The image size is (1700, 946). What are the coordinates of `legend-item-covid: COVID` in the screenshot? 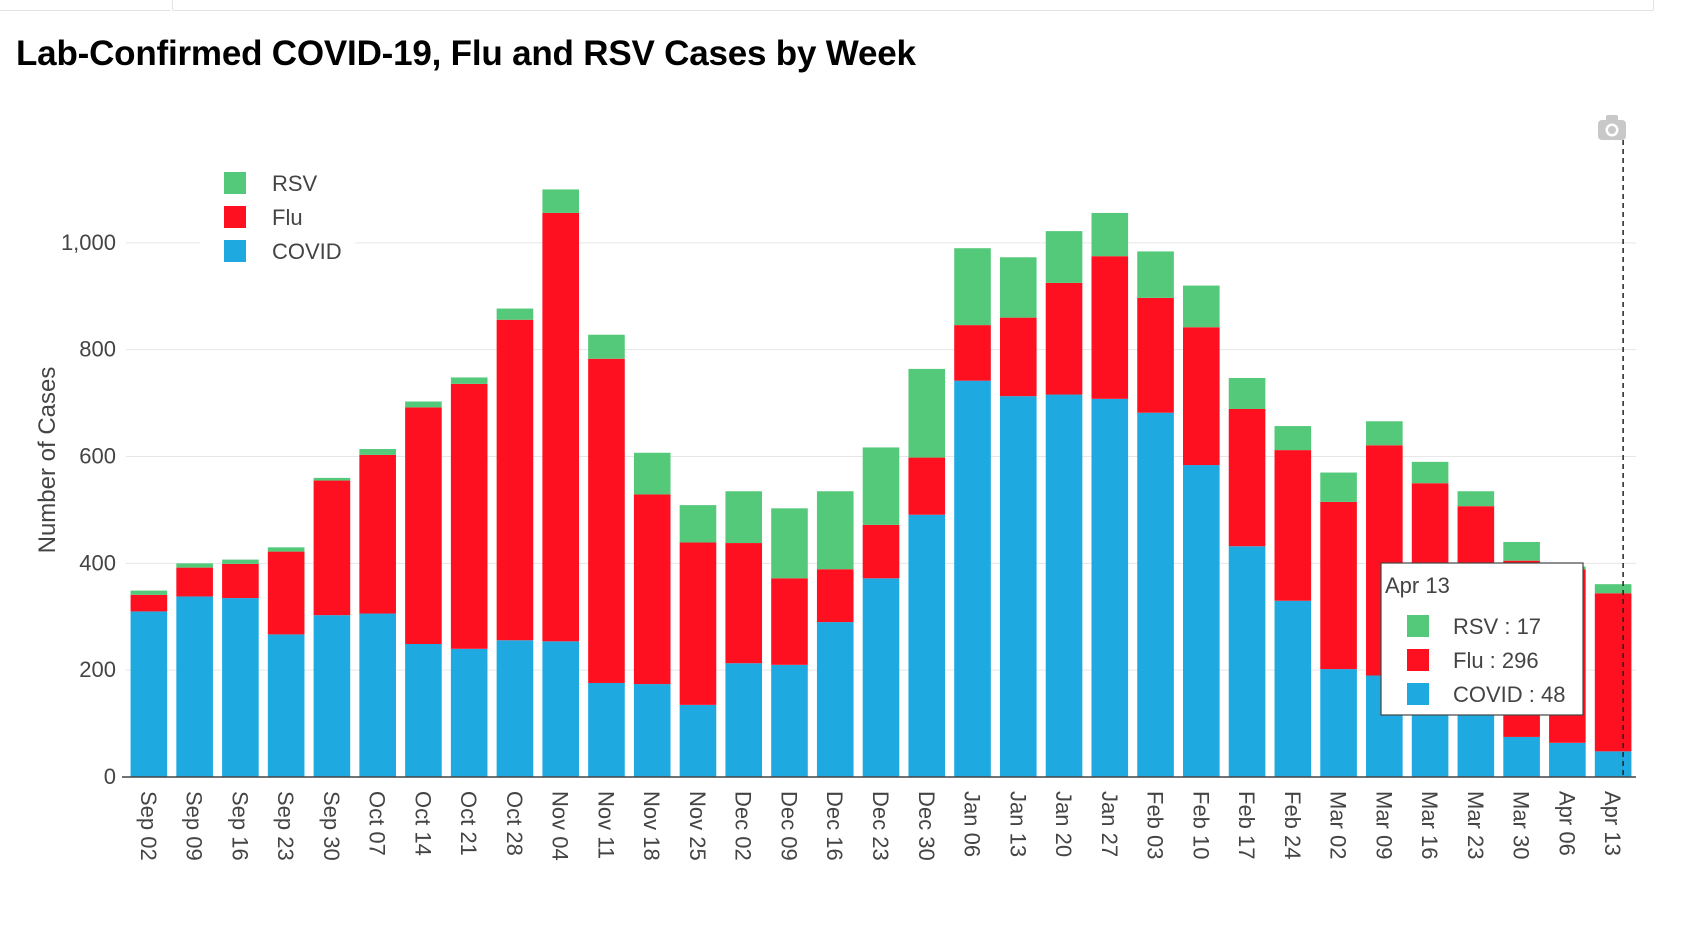 It's located at (283, 251).